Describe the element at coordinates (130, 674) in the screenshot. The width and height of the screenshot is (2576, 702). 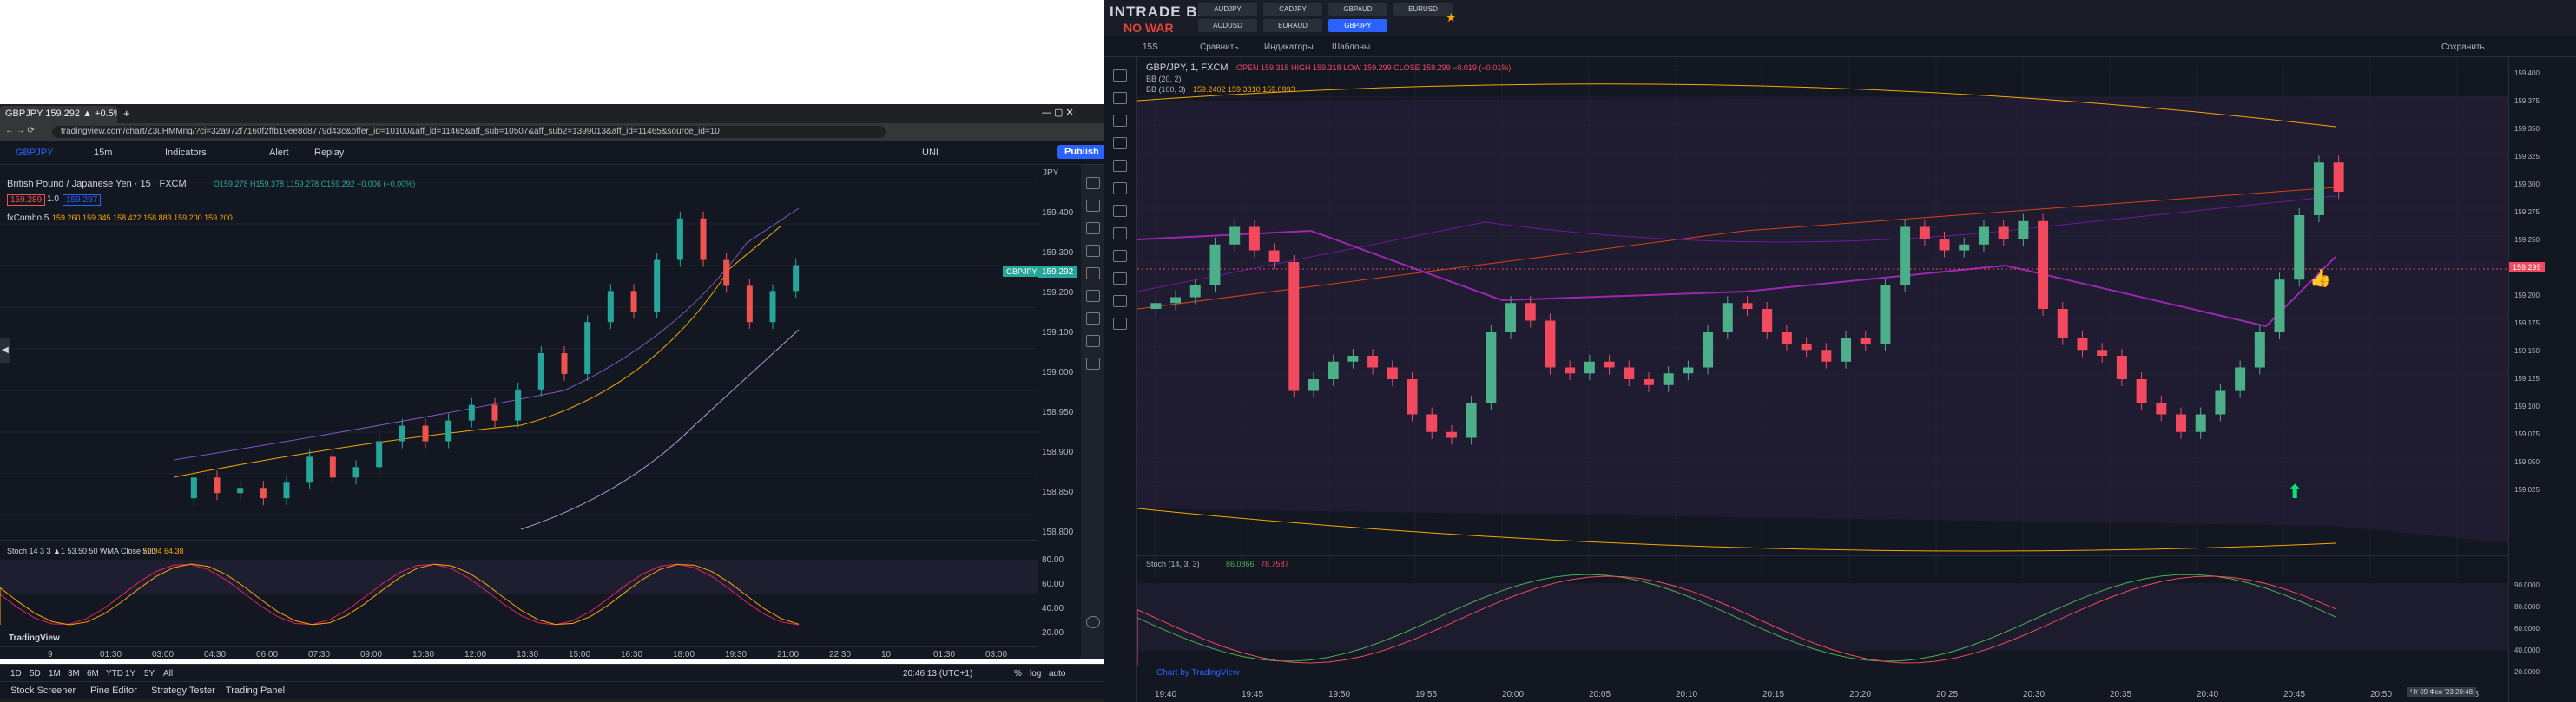
I see `range-button: 1Y` at that location.